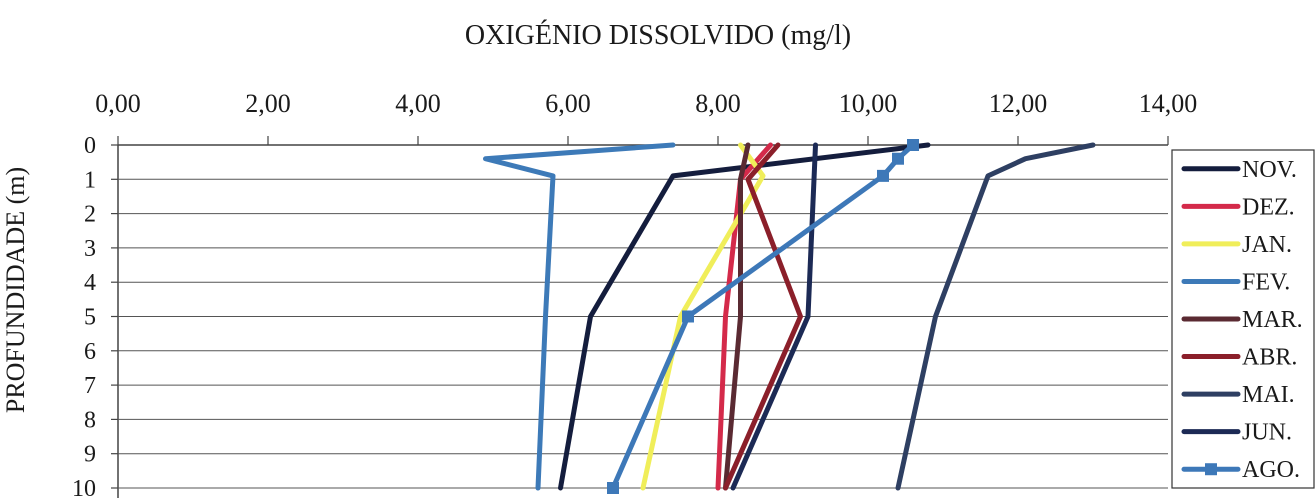  Describe the element at coordinates (418, 103) in the screenshot. I see `x-tick-label: 4,00` at that location.